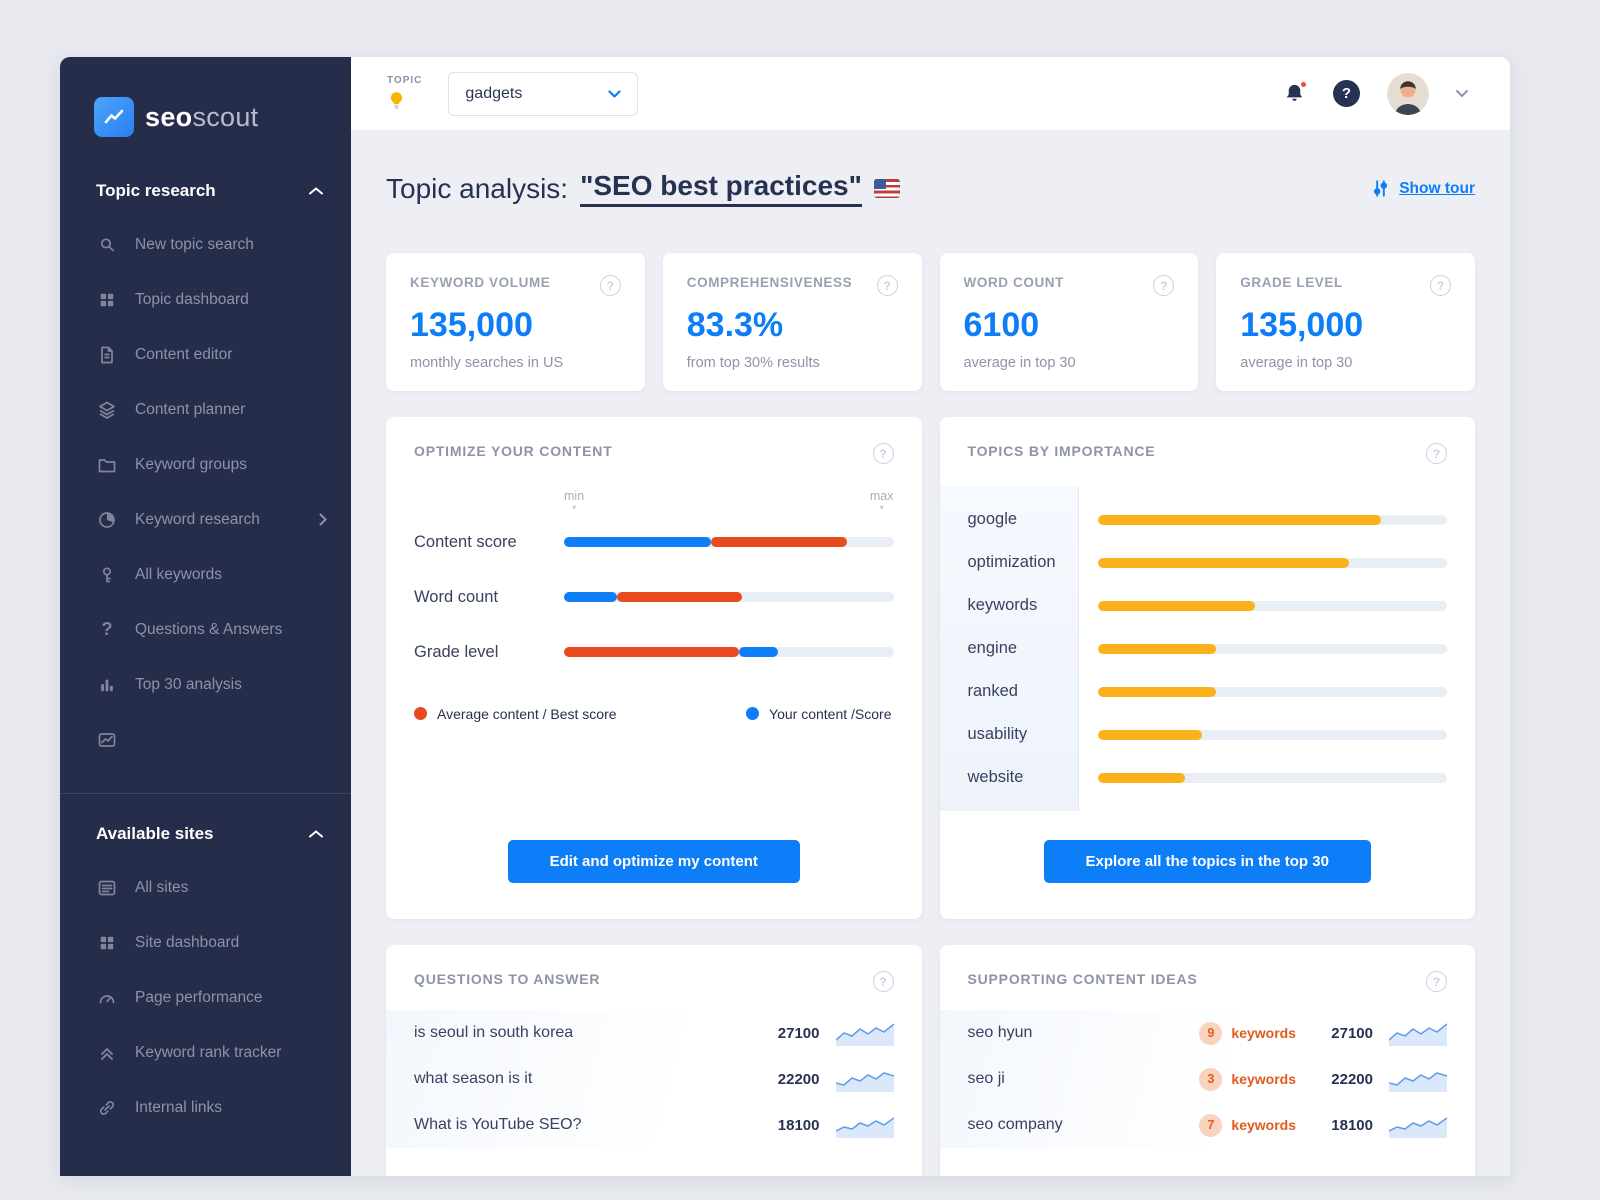 The height and width of the screenshot is (1200, 1600). Describe the element at coordinates (199, 997) in the screenshot. I see `sidebar-item-label: Page performance` at that location.